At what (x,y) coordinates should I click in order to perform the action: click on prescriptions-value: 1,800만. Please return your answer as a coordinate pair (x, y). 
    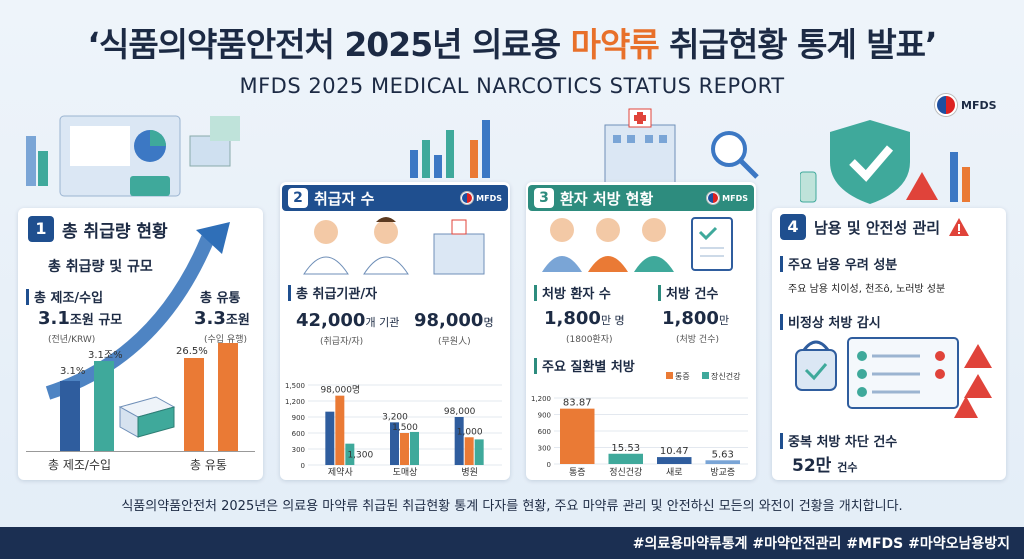
    Looking at the image, I should click on (696, 318).